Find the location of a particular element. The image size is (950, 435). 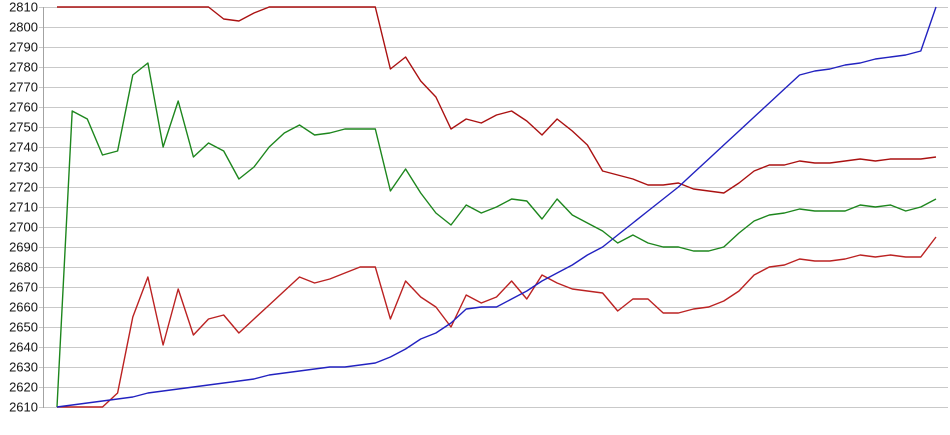

y-axis-label: 2730 is located at coordinates (23, 167).